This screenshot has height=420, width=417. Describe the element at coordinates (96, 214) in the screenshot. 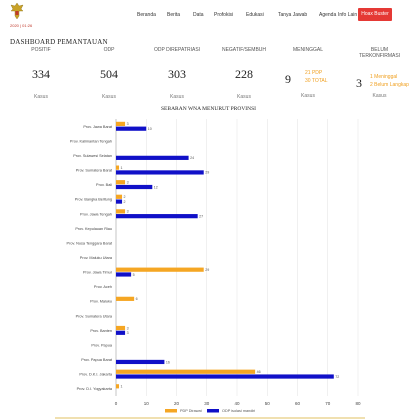

I see `category-label: Prov. Jawa Tengah` at that location.